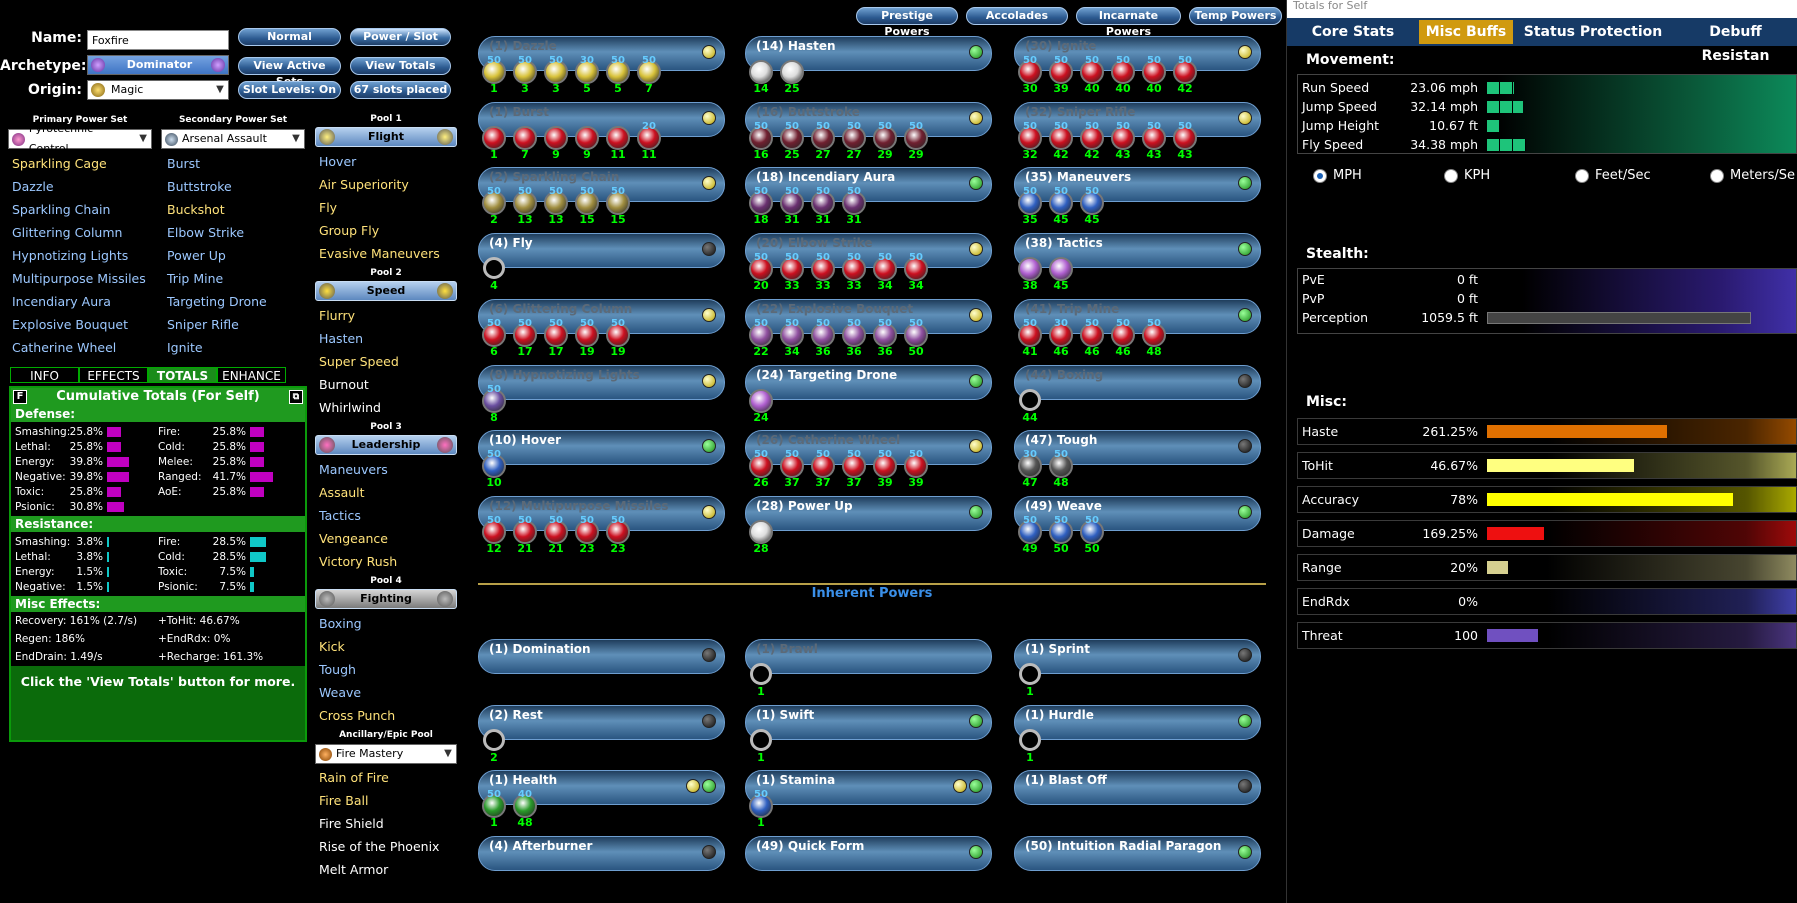 The width and height of the screenshot is (1797, 903). What do you see at coordinates (1017, 16) in the screenshot?
I see `accolades-tab: Accolades` at bounding box center [1017, 16].